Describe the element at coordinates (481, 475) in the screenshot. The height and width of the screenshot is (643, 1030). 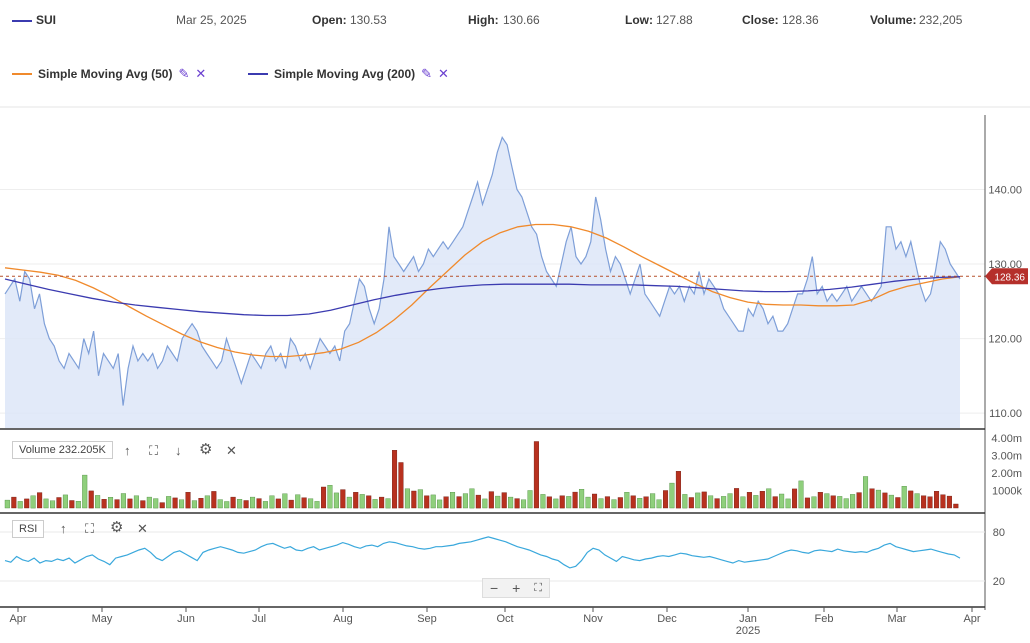
I see `volume-bars` at that location.